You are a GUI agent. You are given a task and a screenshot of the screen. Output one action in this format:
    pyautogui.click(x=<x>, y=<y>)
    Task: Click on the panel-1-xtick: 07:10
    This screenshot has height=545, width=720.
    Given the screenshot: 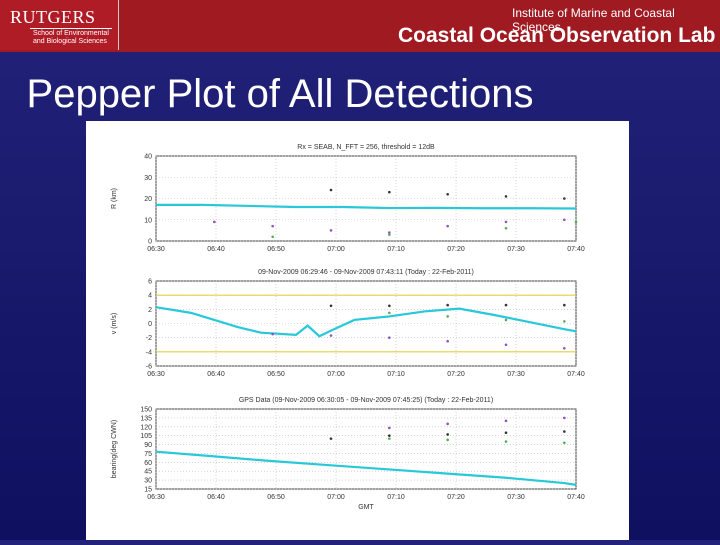 What is the action you would take?
    pyautogui.click(x=396, y=374)
    